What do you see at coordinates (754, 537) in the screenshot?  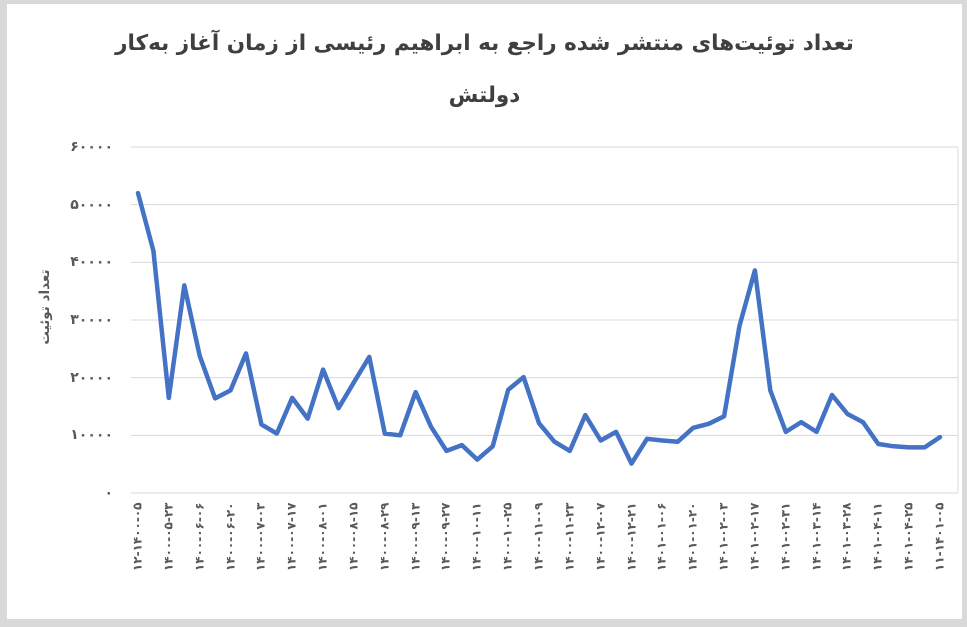 I see `x-tick-label: ۱۴۰۱-۰۲-۱۷` at bounding box center [754, 537].